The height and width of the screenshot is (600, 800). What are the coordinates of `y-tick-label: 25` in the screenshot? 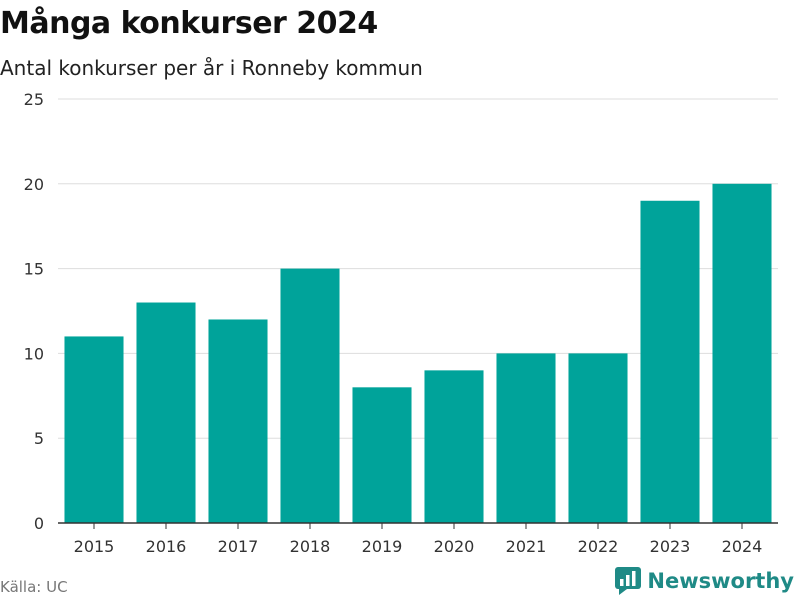 It's located at (34, 99).